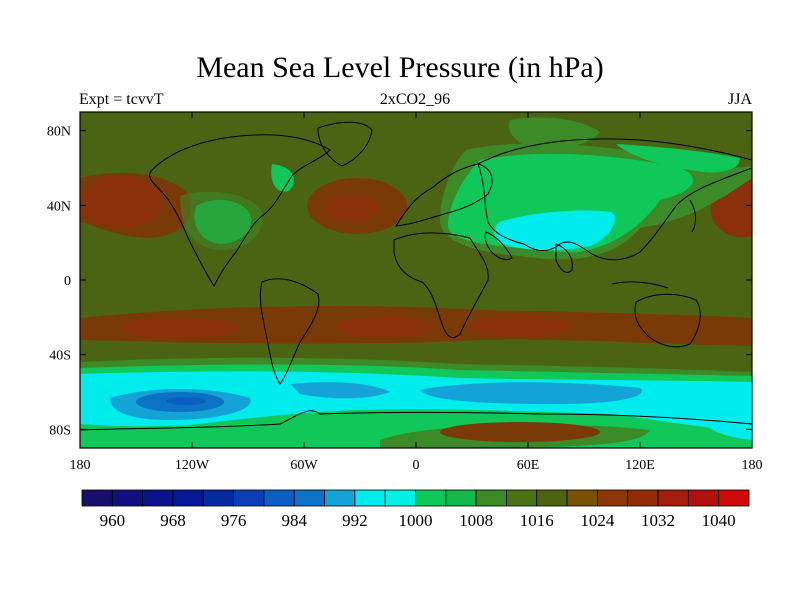  Describe the element at coordinates (693, 216) in the screenshot. I see `coast-japan` at that location.